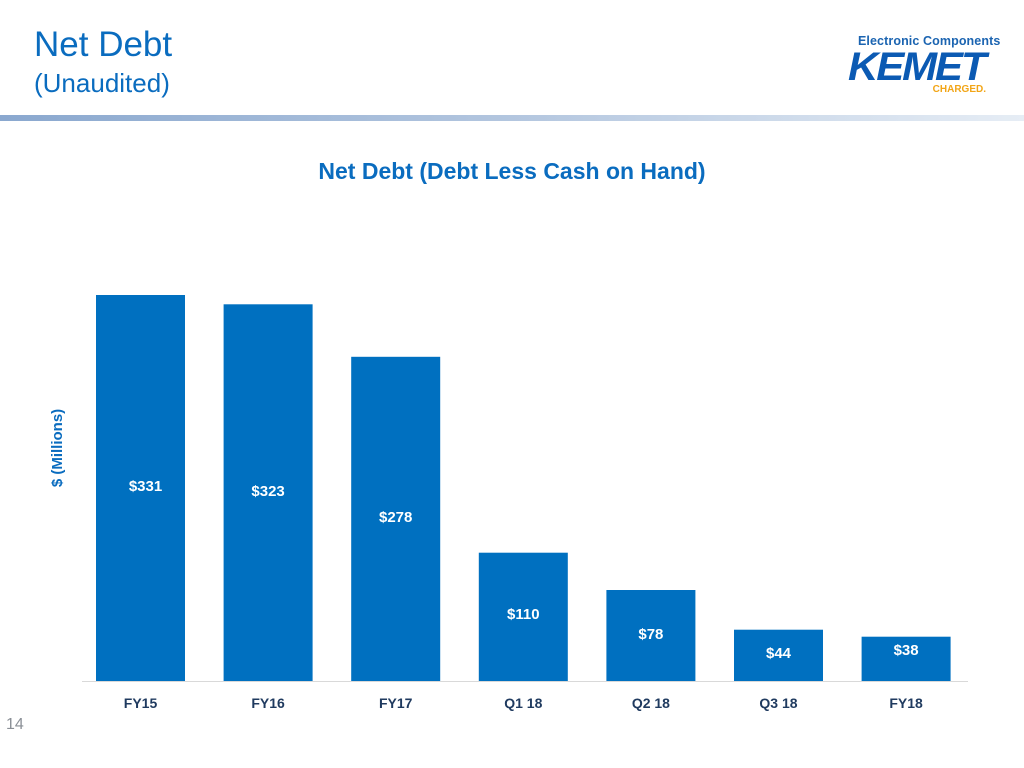  What do you see at coordinates (778, 703) in the screenshot?
I see `x-tick-label: Q3 18` at bounding box center [778, 703].